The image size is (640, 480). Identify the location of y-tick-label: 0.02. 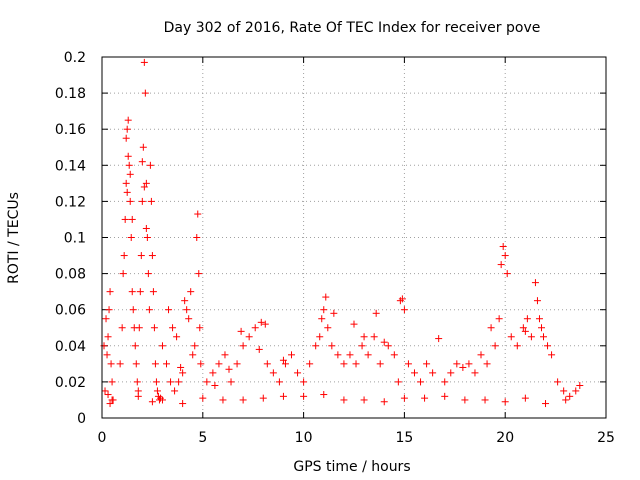
(70, 383).